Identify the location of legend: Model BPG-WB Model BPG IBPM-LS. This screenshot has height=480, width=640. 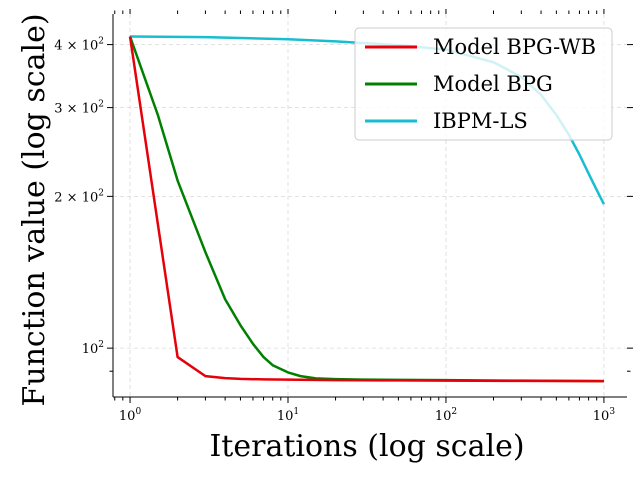
(483, 84).